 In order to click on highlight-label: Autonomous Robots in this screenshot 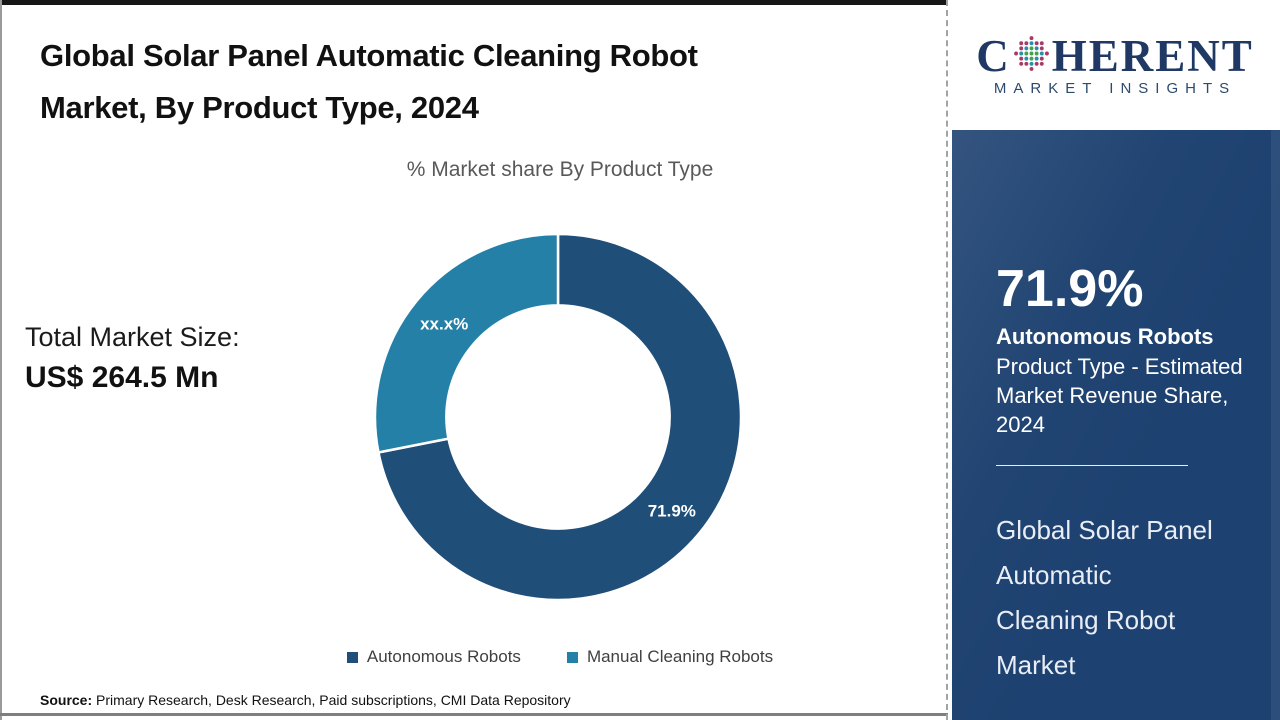, I will do `click(1105, 336)`.